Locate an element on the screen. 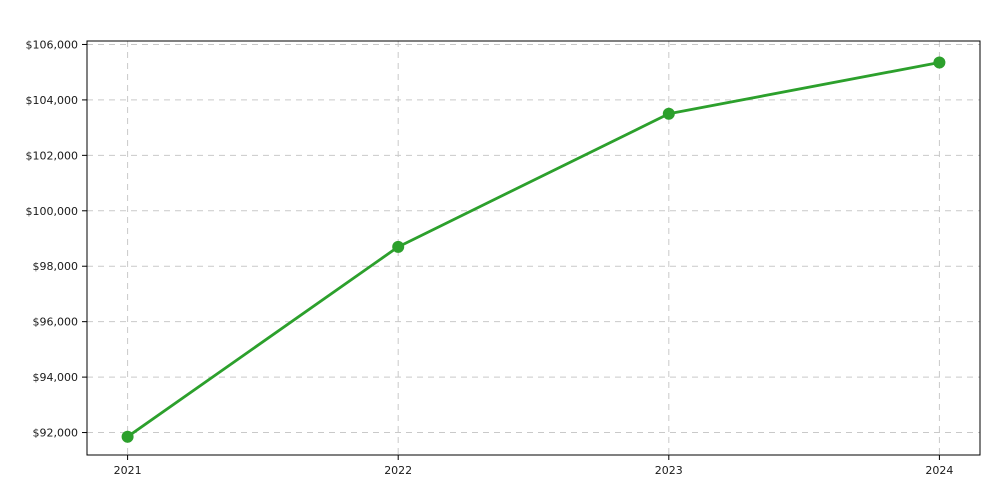  y-tick-label: $92,000 is located at coordinates (56, 433).